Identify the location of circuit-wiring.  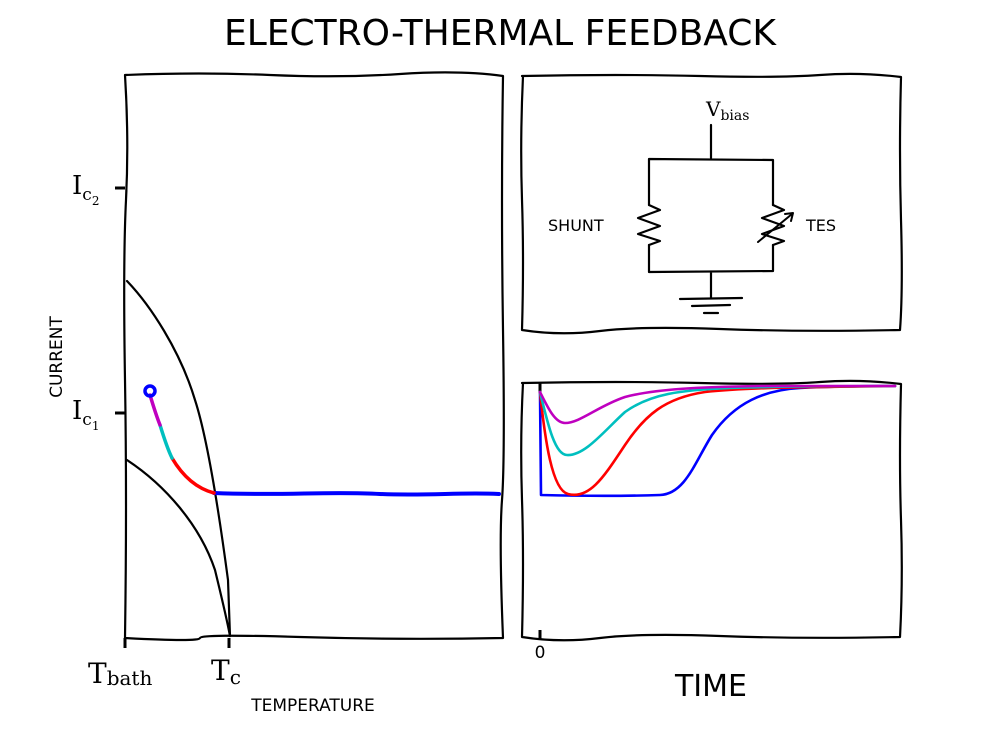
(711, 211).